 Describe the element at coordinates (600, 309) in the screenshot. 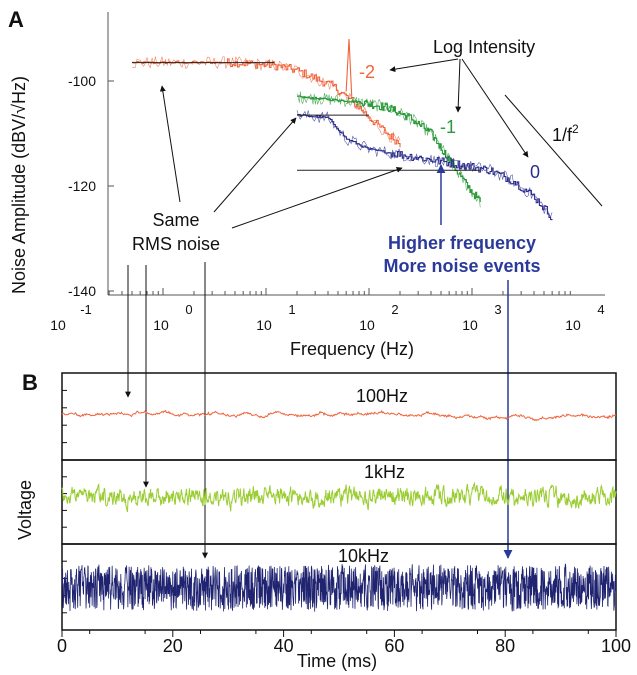

I see `x-tick-label-exponent: 4` at that location.